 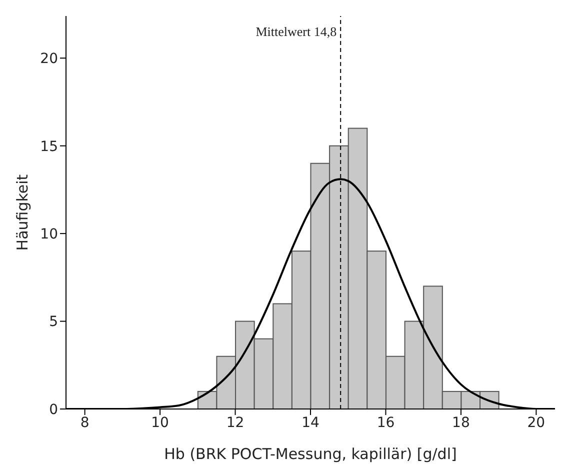 I want to click on x-tick-label: 10, so click(x=160, y=422).